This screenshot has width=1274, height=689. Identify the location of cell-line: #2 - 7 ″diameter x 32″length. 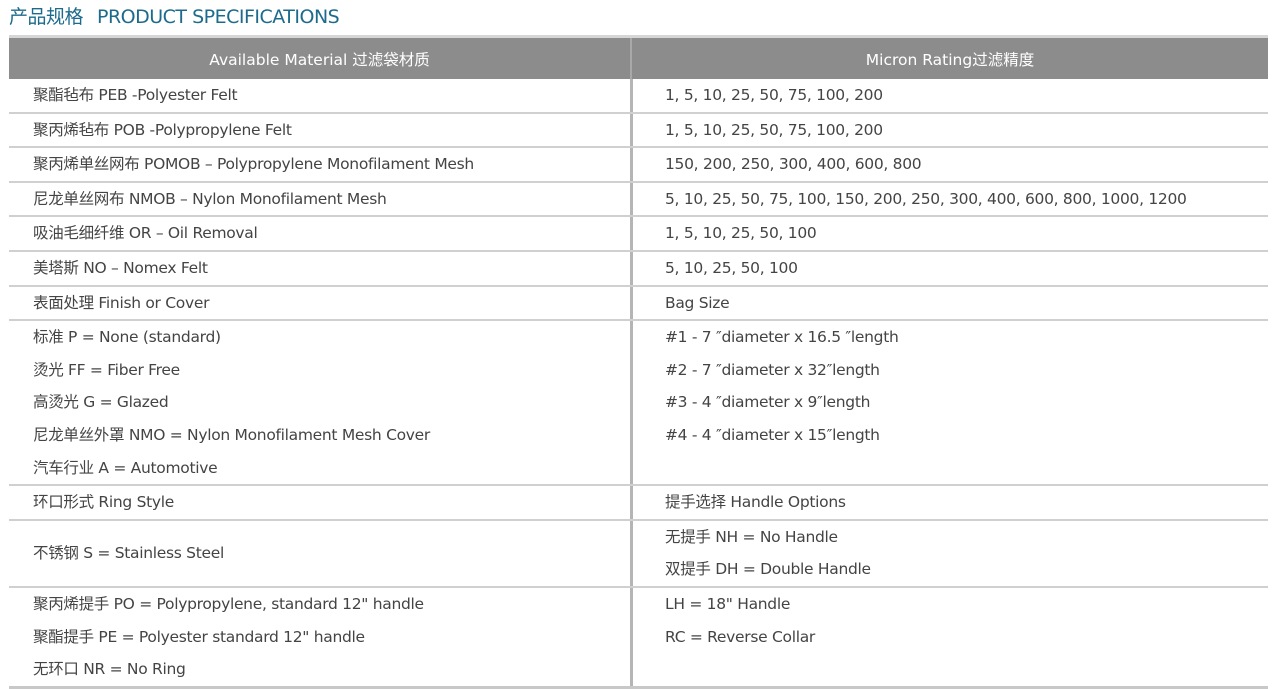
(772, 369).